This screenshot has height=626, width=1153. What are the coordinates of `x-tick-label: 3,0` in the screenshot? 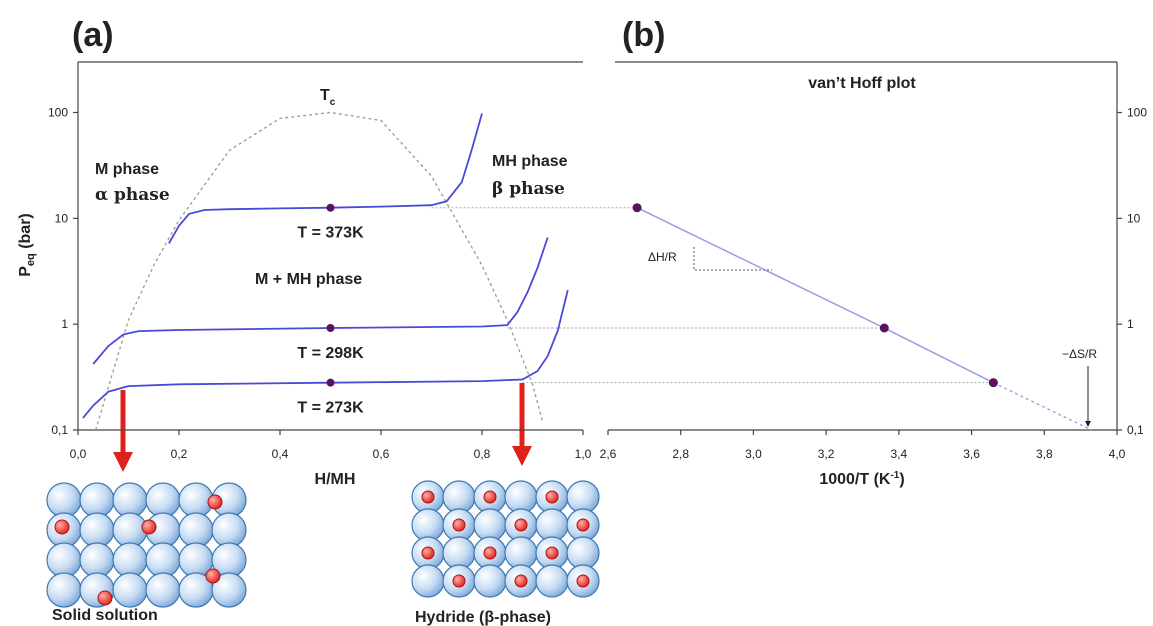 It's located at (753, 454).